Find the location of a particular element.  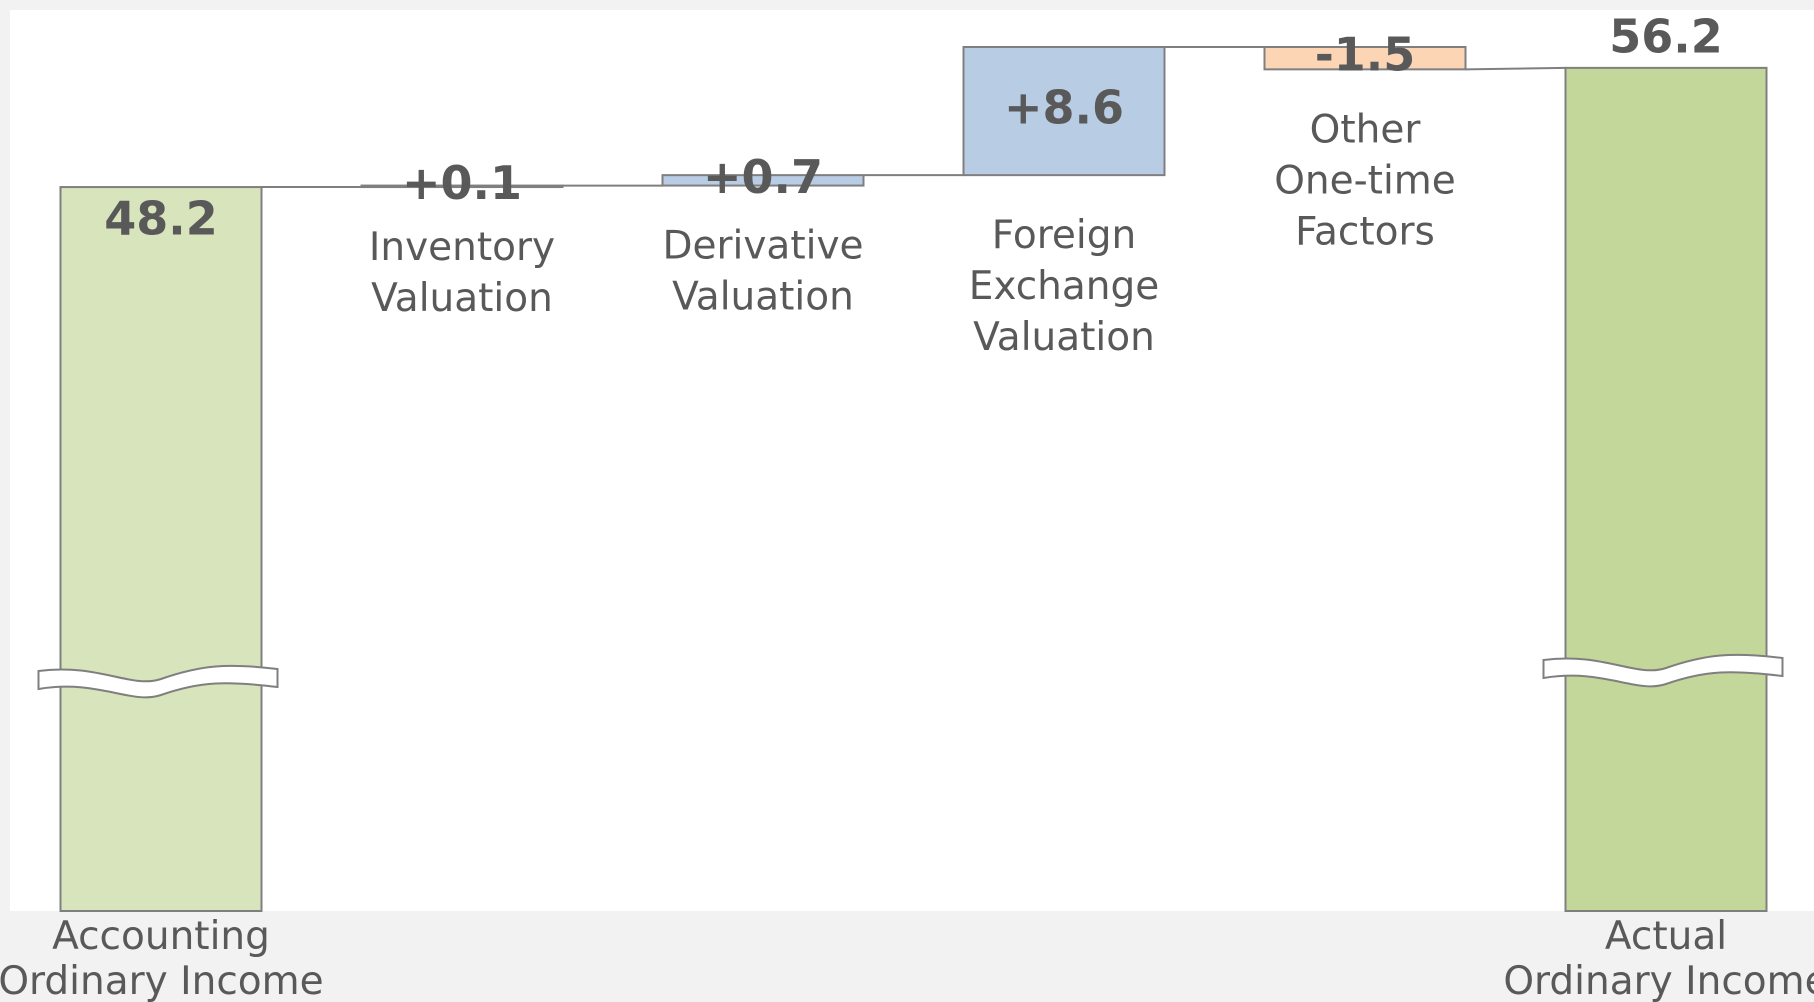

category-line: Factors is located at coordinates (1365, 231).